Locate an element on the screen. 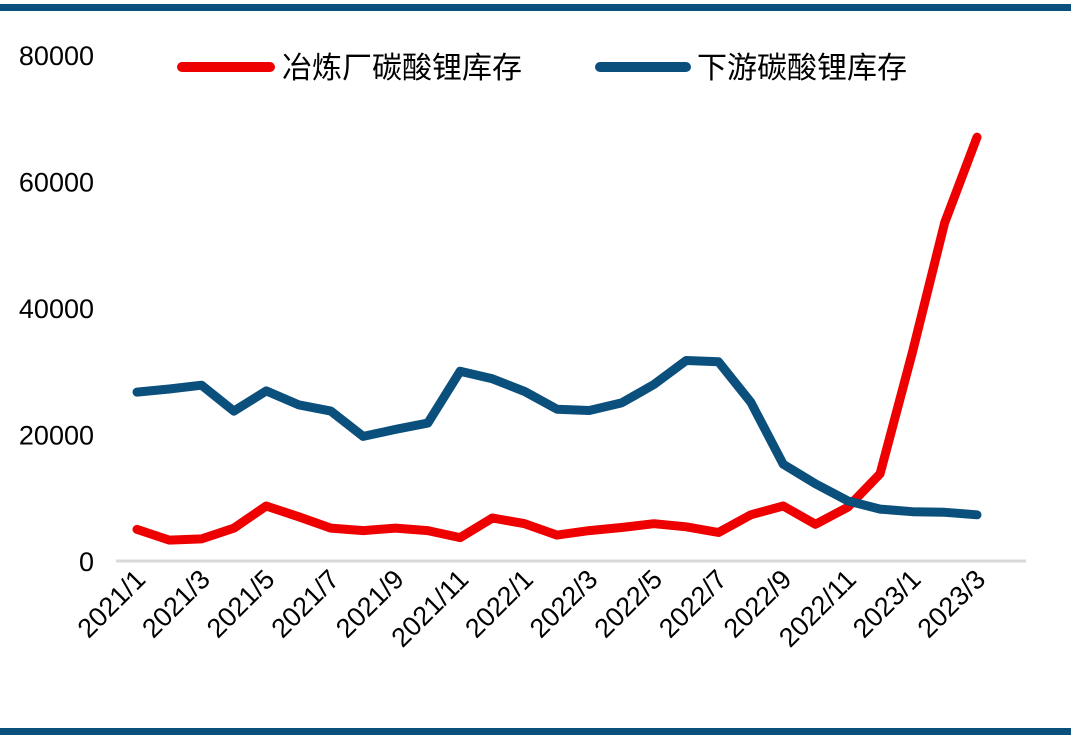 The image size is (1071, 737). x-tick-label: 2022/5 is located at coordinates (629, 604).